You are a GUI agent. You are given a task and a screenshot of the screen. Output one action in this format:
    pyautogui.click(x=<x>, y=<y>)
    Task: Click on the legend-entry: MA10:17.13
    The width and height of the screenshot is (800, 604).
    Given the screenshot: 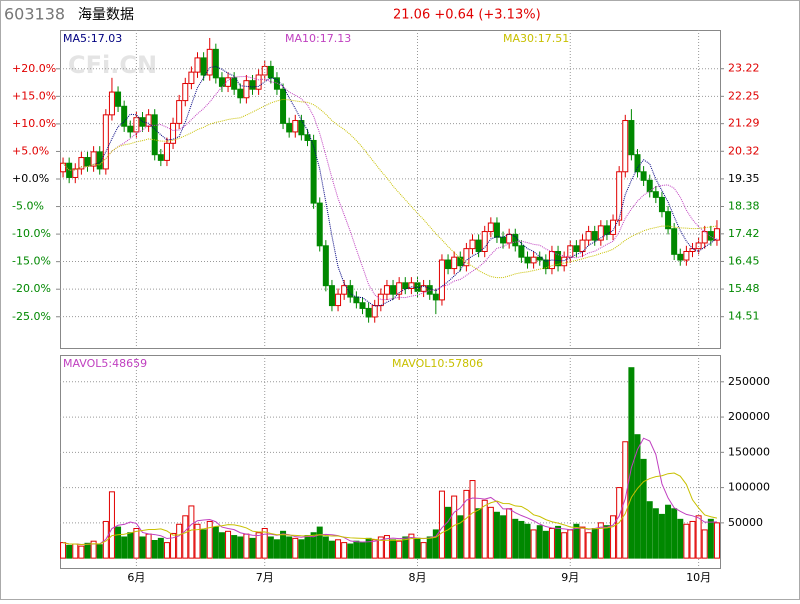 What is the action you would take?
    pyautogui.click(x=318, y=38)
    